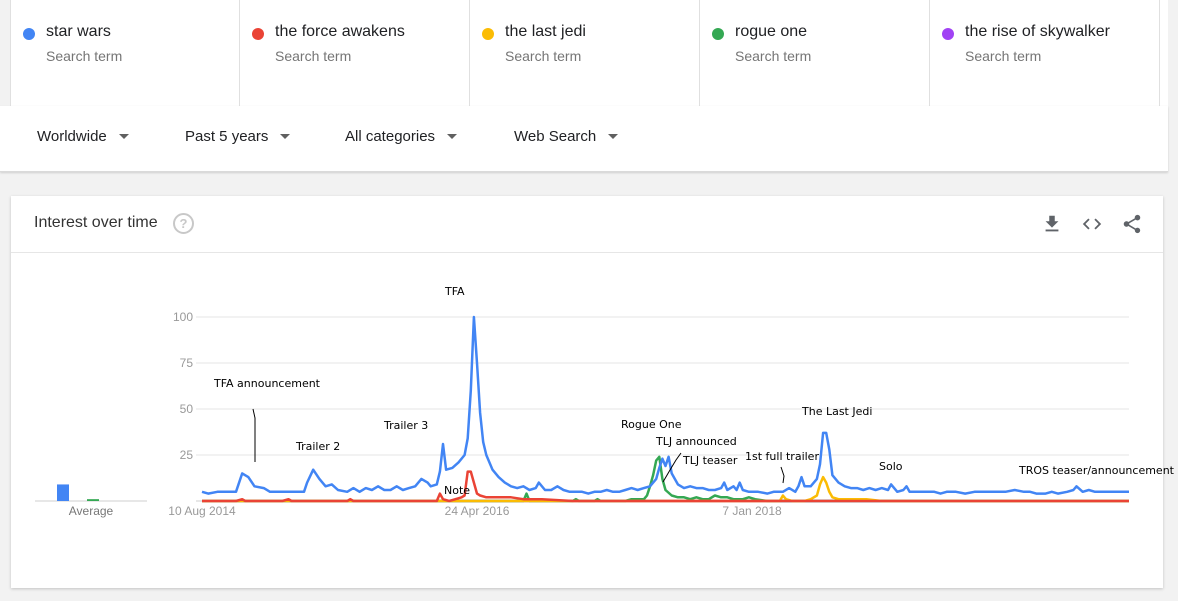 The image size is (1178, 601). What do you see at coordinates (752, 511) in the screenshot?
I see `x-tick-label: 7 Jan 2018` at bounding box center [752, 511].